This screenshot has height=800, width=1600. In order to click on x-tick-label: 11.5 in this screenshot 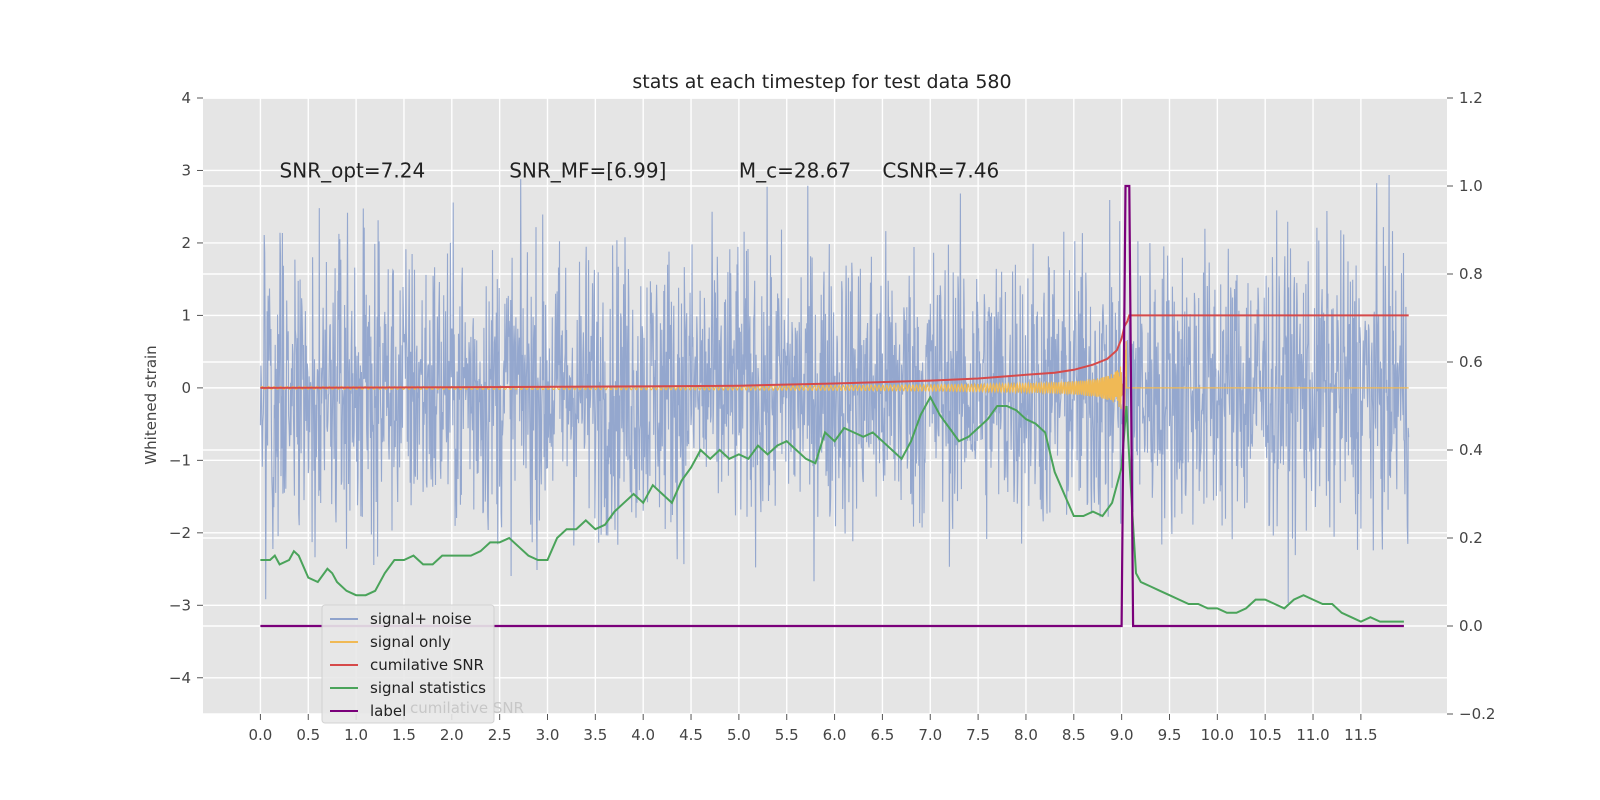, I will do `click(1360, 735)`.